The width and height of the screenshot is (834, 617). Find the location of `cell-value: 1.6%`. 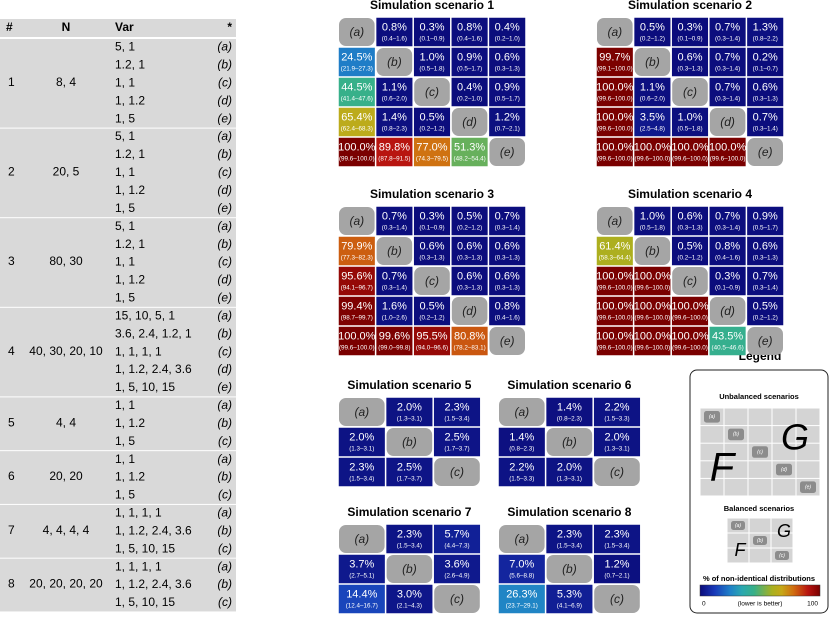

cell-value: 1.6% is located at coordinates (394, 306).